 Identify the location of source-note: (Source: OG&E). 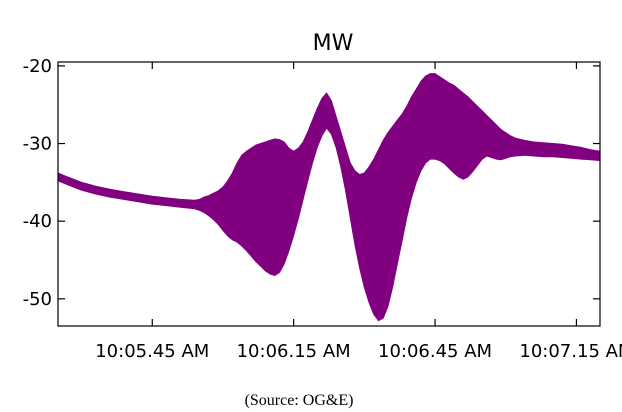
(299, 400).